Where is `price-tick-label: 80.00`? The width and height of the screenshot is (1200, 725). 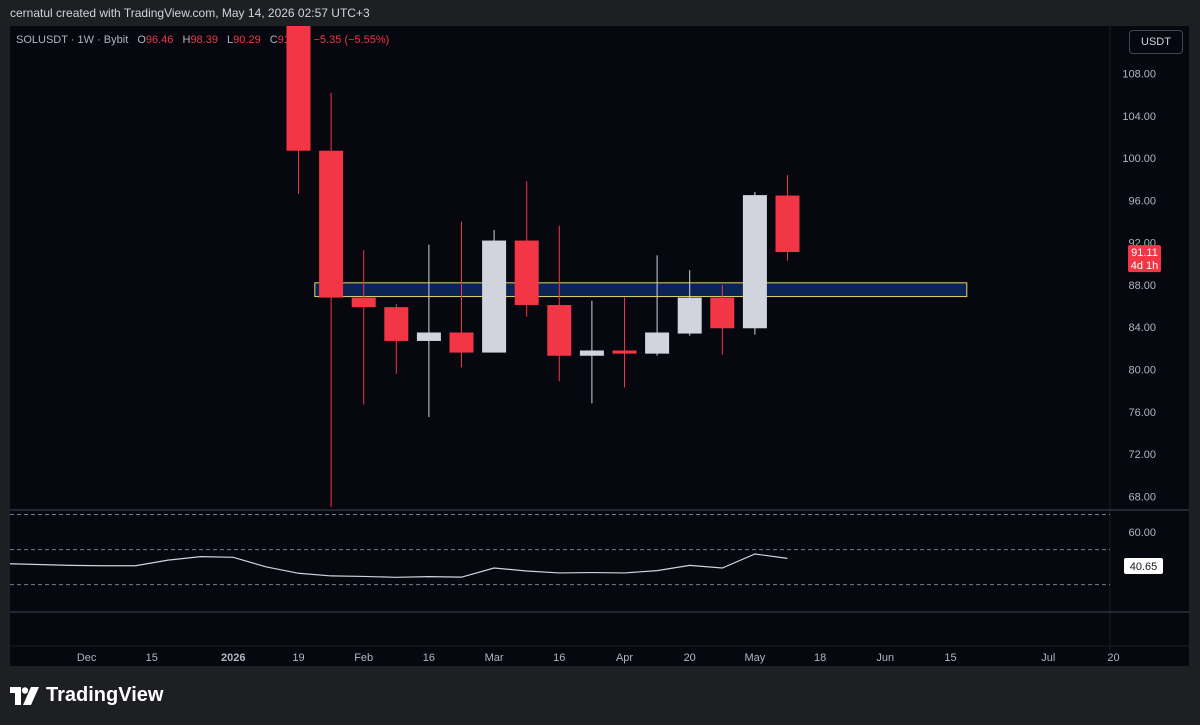
price-tick-label: 80.00 is located at coordinates (1142, 370).